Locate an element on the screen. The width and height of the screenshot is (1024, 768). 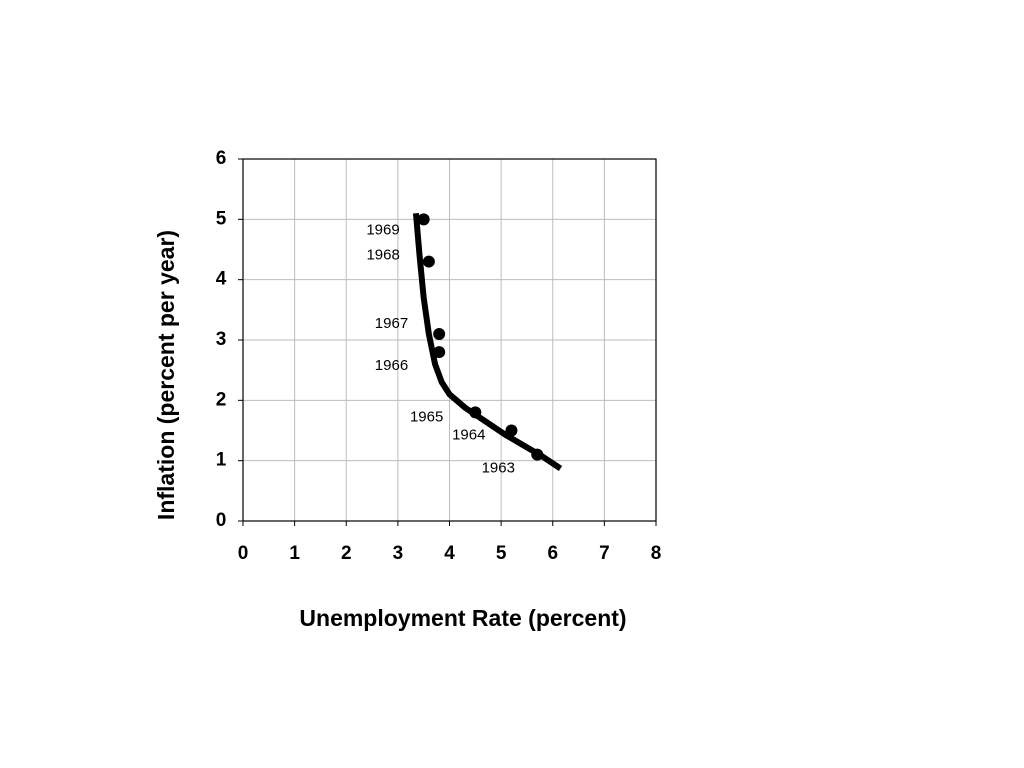
y-tick-label: 3 is located at coordinates (221, 339).